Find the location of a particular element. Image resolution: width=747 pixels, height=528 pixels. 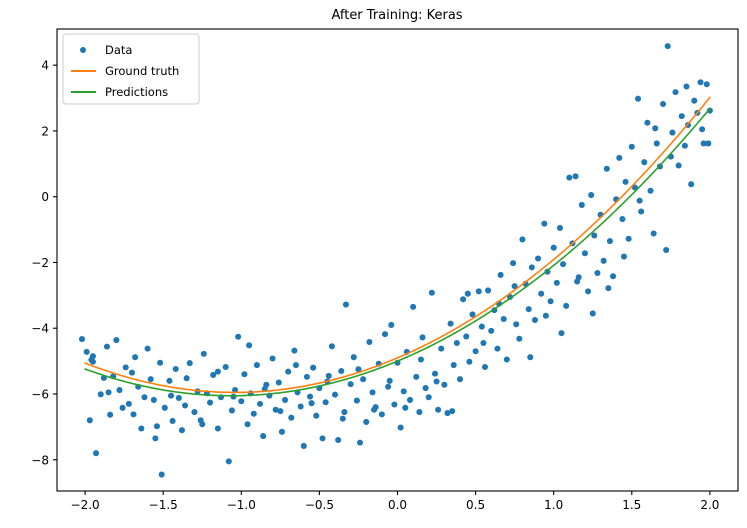

y-tick-label: −4 is located at coordinates (40, 329).